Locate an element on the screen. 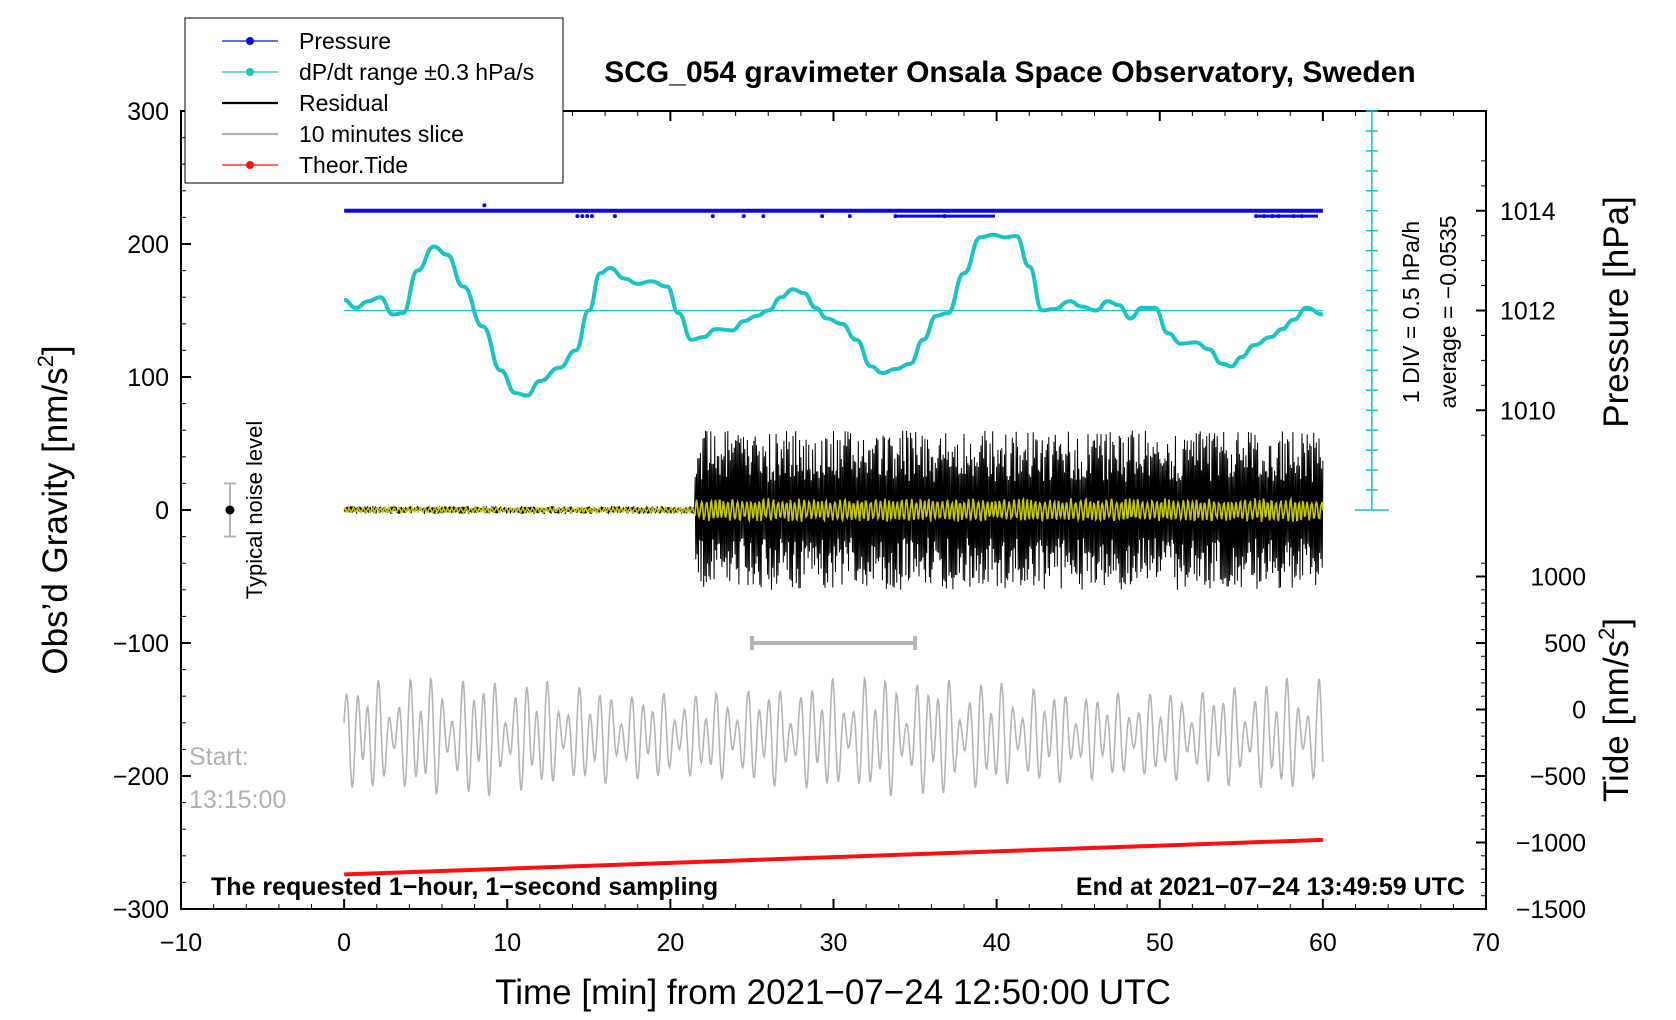 This screenshot has height=1020, width=1676. start-time: 13:15:00 is located at coordinates (237, 800).